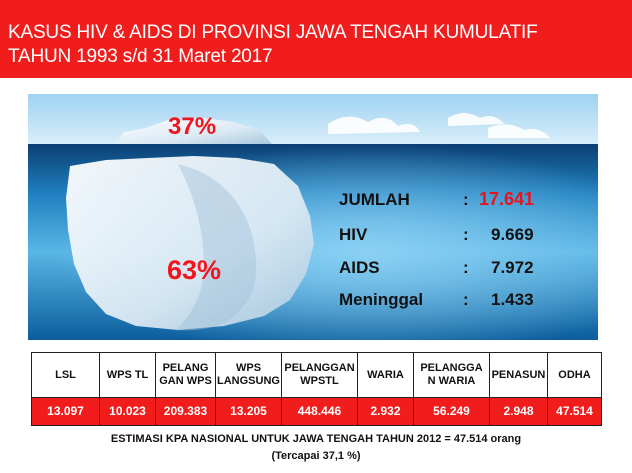 This screenshot has height=473, width=632. I want to click on stat-row-total: JUMLAH : 17.641, so click(459, 201).